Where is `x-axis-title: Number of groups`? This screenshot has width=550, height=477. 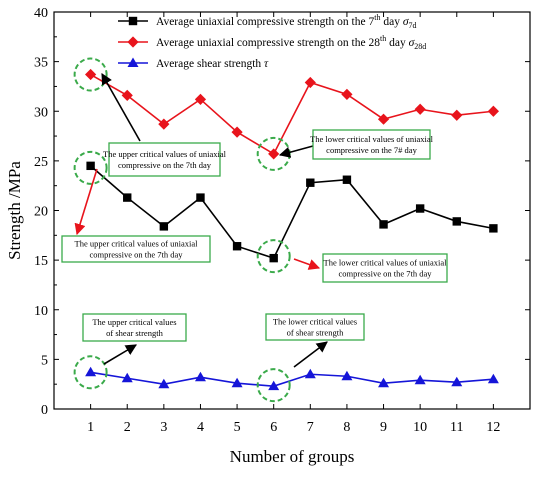
x-axis-title: Number of groups is located at coordinates (292, 456).